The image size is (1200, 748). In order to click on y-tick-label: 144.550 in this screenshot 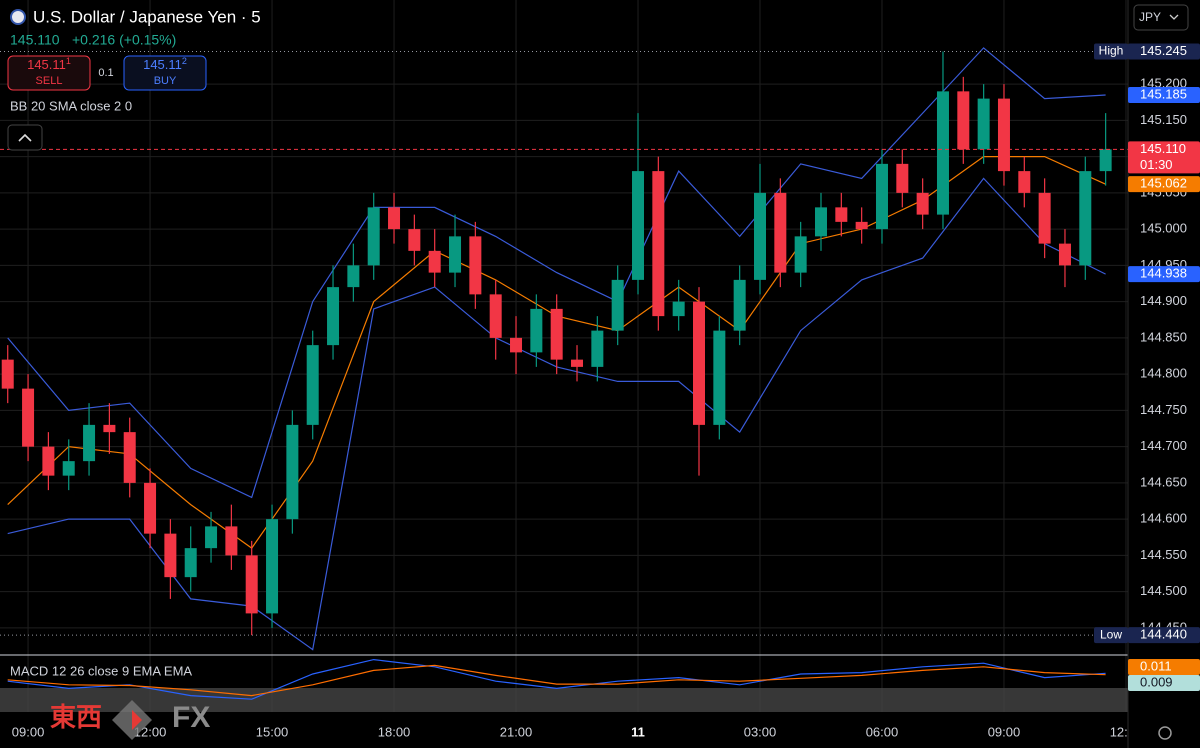, I will do `click(1163, 554)`.